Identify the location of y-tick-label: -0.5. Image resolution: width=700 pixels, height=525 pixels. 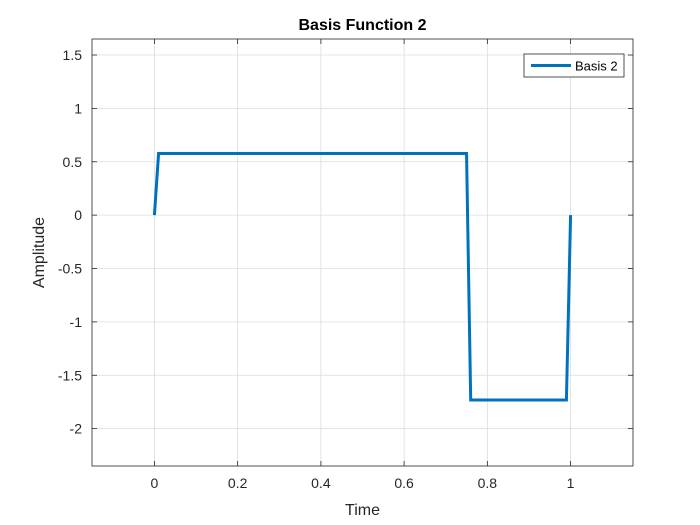
(70, 269).